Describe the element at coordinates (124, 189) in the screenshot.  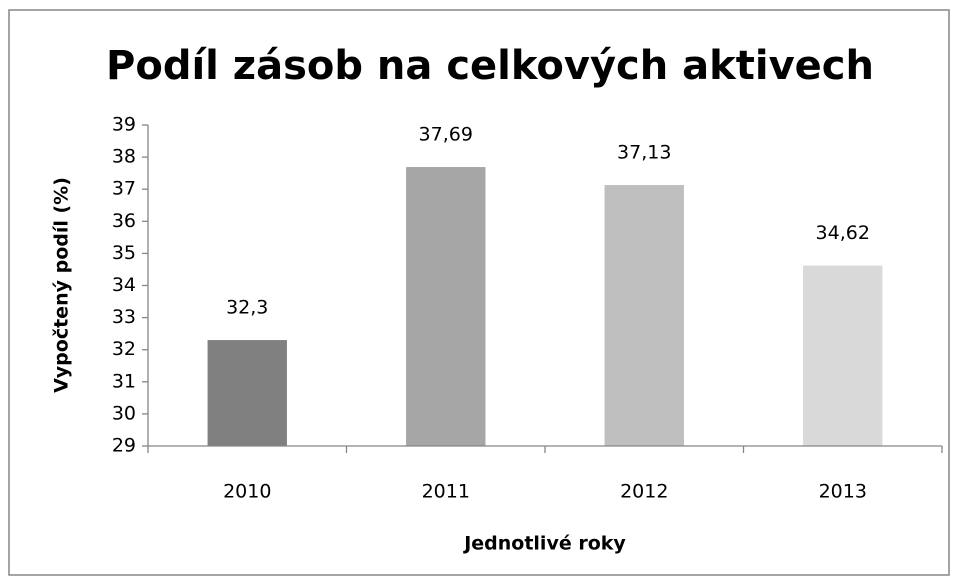
I see `y-tick-label: 37` at that location.